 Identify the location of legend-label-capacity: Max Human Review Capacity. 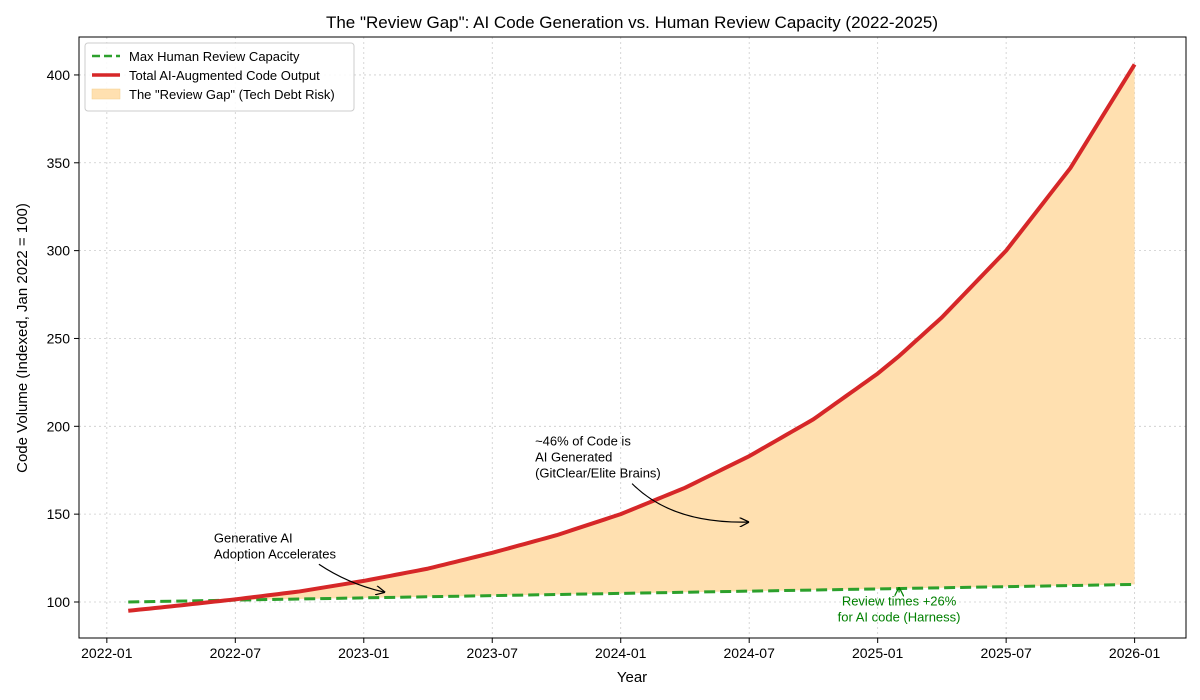
(214, 56).